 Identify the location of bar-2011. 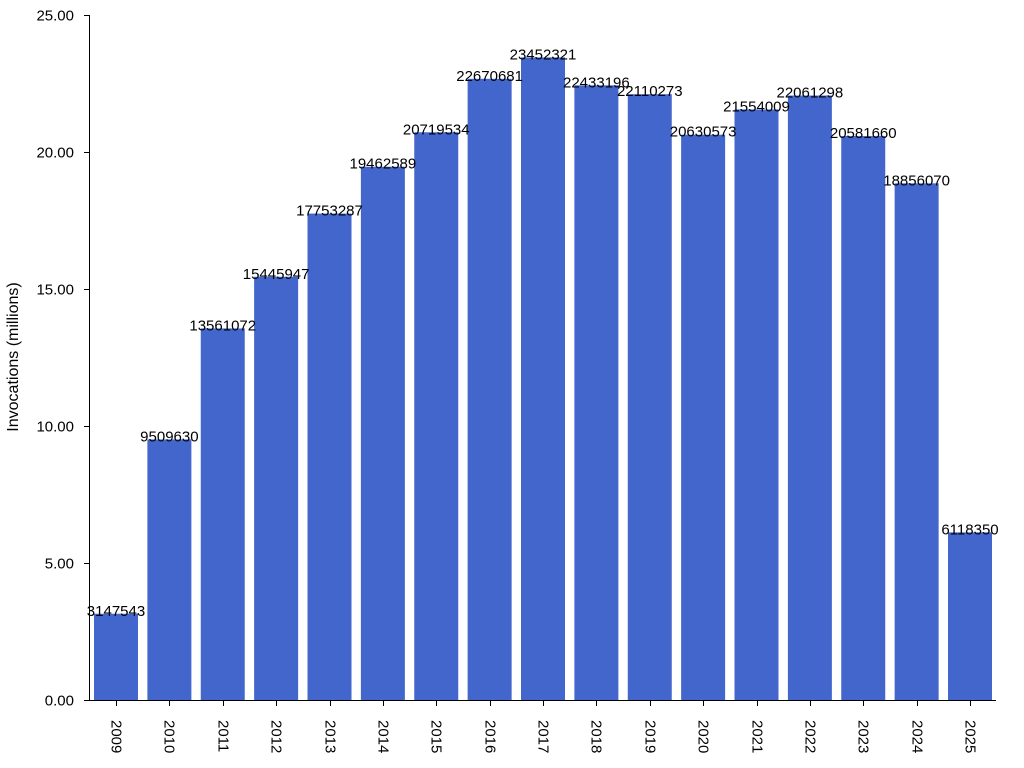
(222, 514).